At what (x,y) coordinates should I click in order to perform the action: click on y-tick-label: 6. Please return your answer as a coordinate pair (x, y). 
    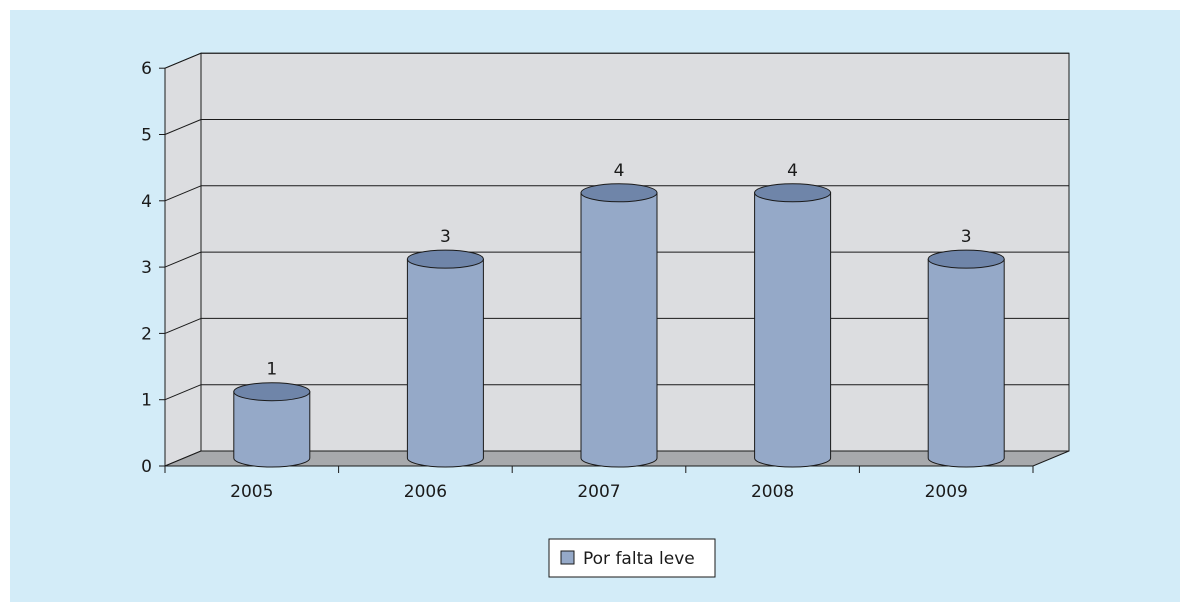
    Looking at the image, I should click on (146, 69).